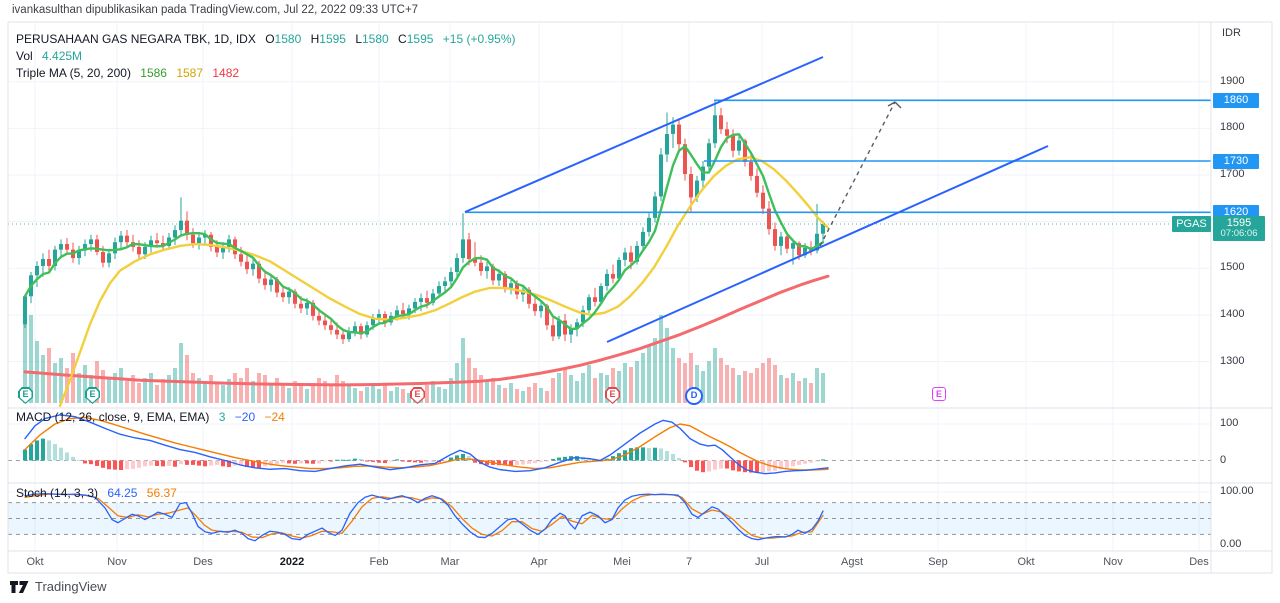 This screenshot has height=603, width=1280. I want to click on last-price-badge: 1595 07:06:06, so click(1239, 228).